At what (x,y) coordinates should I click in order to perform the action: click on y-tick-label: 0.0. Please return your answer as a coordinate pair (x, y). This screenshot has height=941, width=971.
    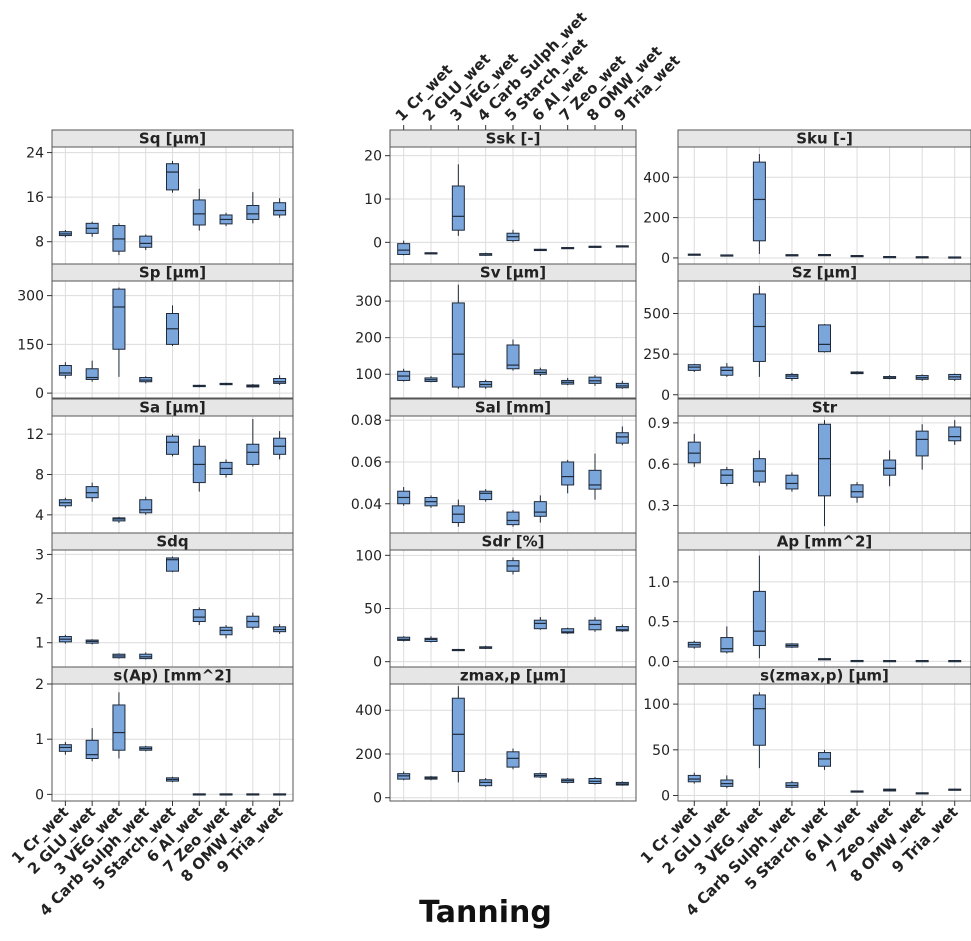
    Looking at the image, I should click on (659, 662).